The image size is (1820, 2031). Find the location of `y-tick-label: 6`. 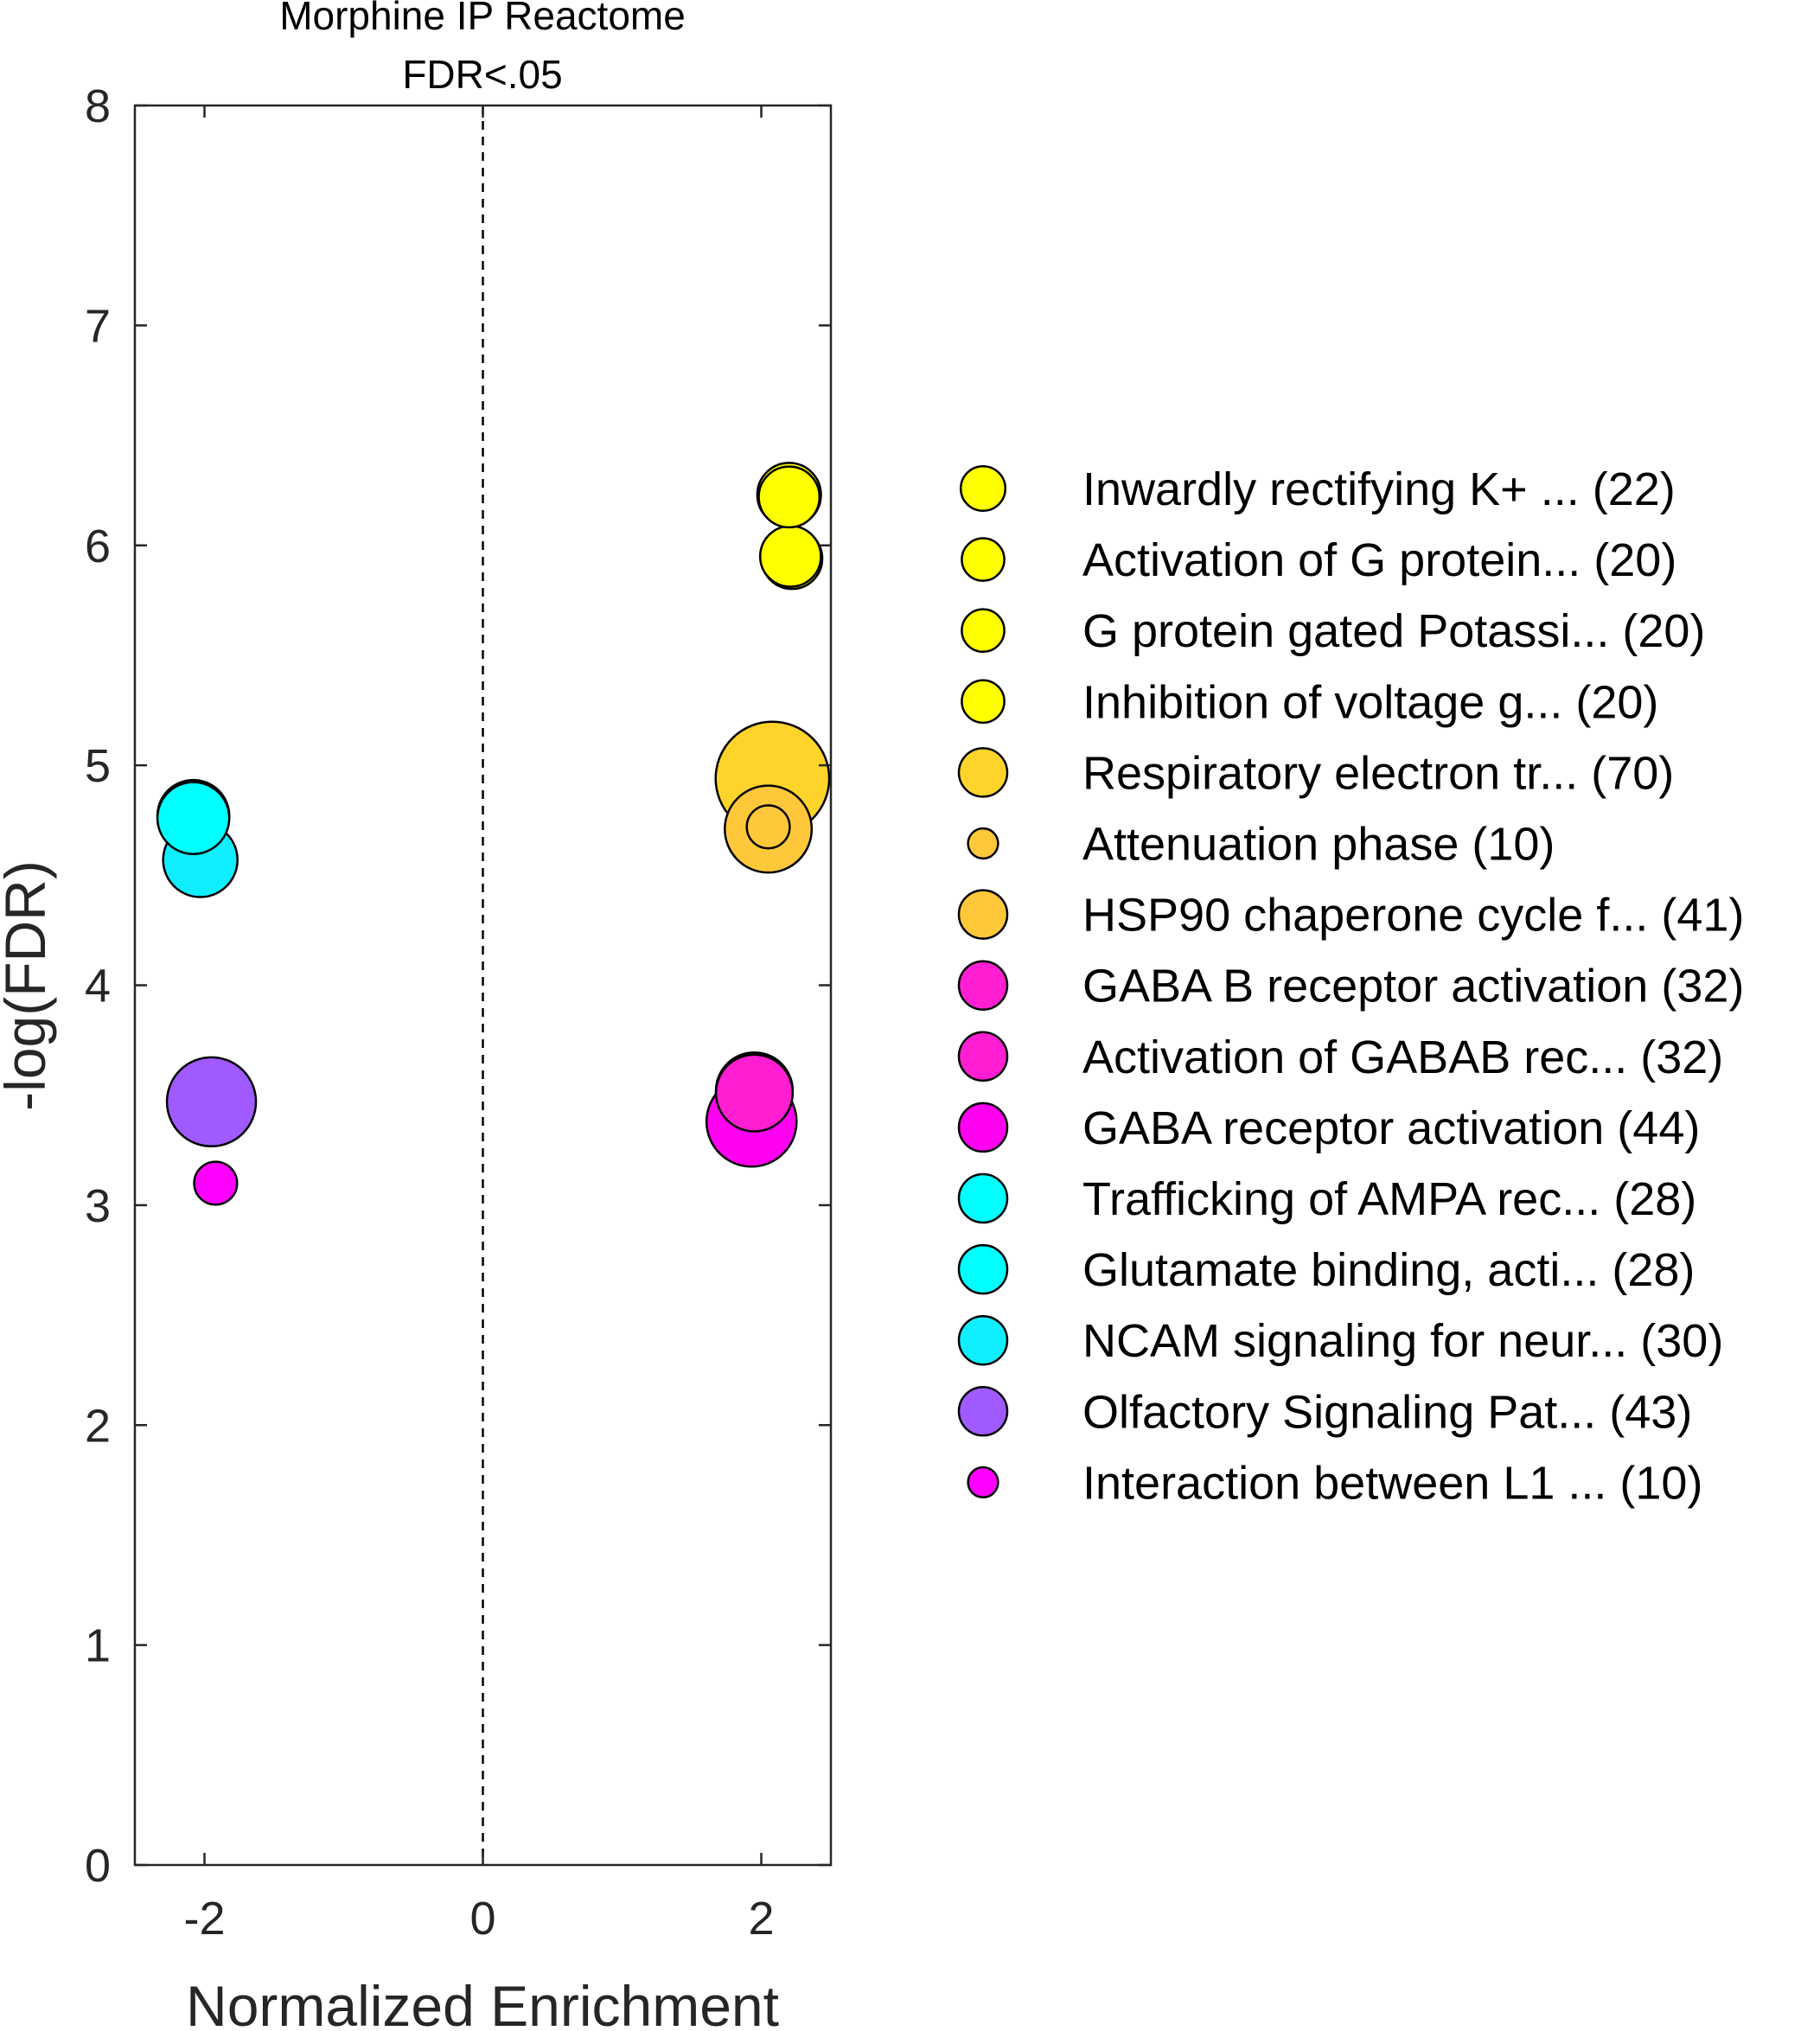

y-tick-label: 6 is located at coordinates (98, 546).